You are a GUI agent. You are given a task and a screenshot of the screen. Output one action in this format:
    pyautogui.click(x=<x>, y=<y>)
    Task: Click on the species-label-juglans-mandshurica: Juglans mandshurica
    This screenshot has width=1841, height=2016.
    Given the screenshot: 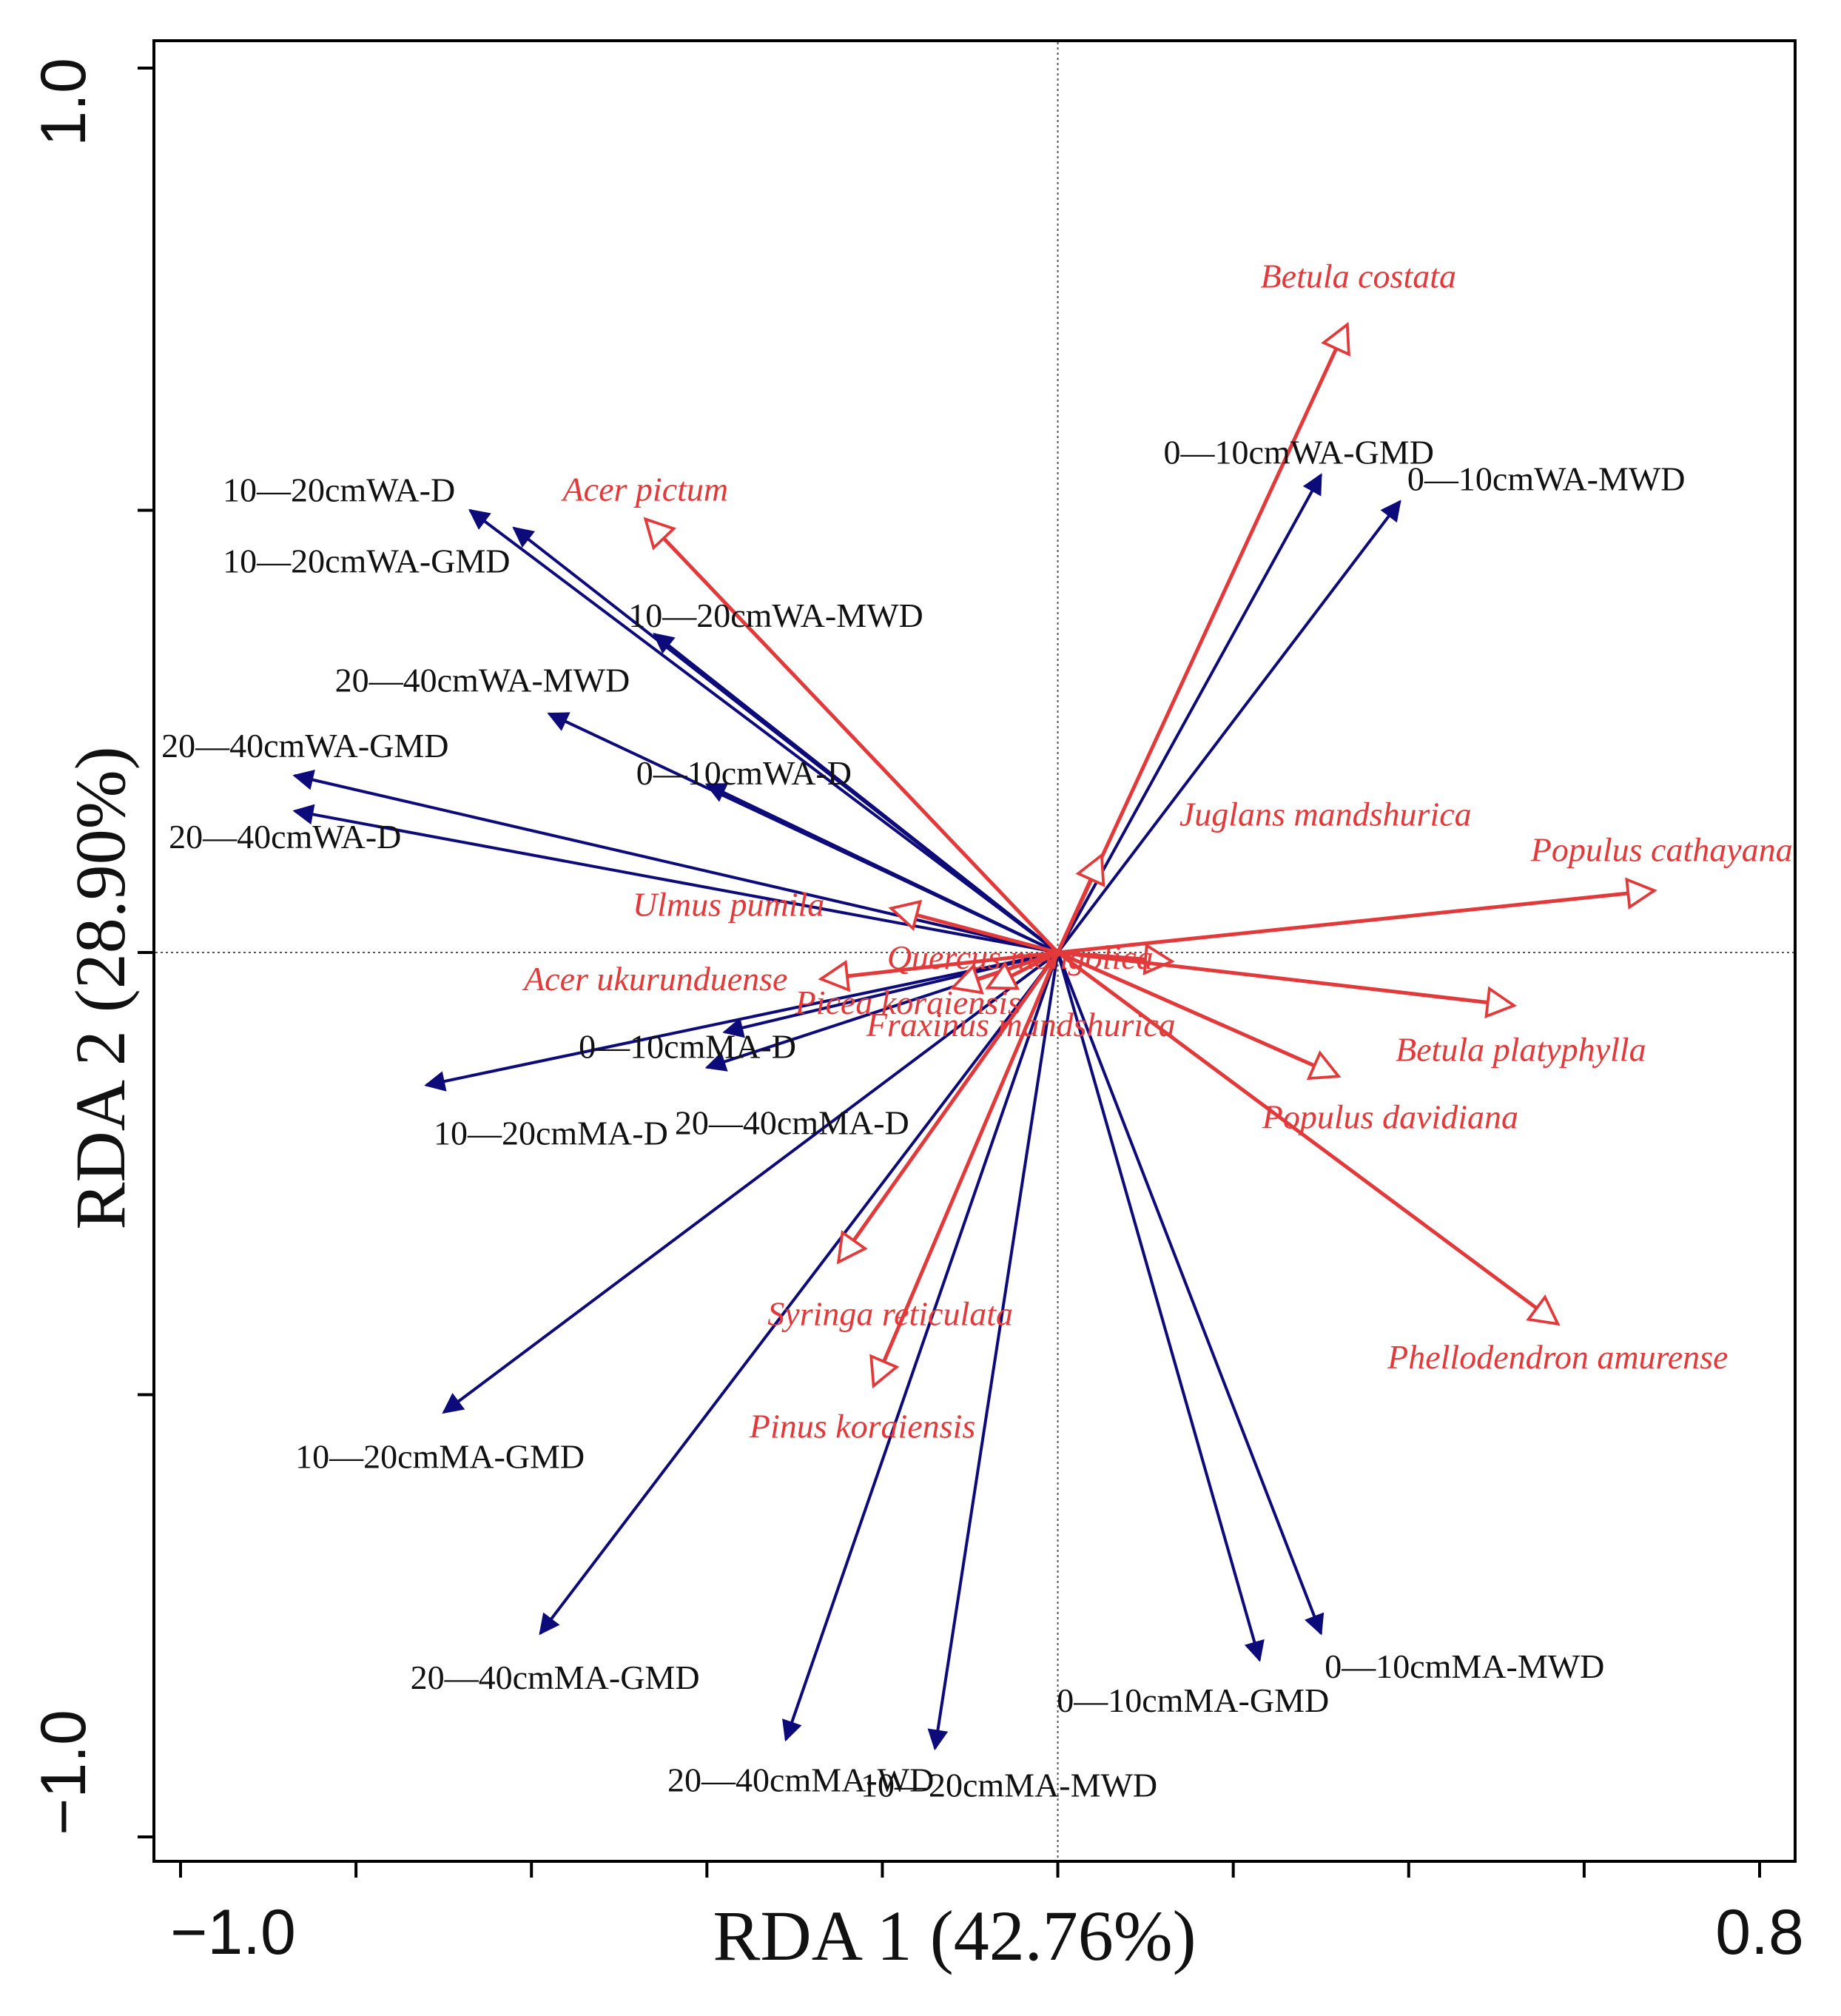 What is the action you would take?
    pyautogui.click(x=1326, y=814)
    